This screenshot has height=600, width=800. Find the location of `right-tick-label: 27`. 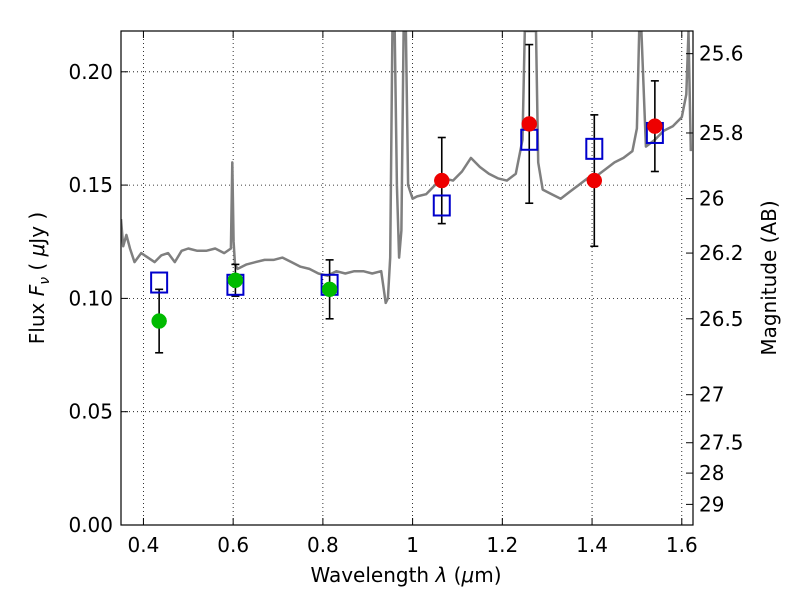

right-tick-label: 27 is located at coordinates (711, 395).